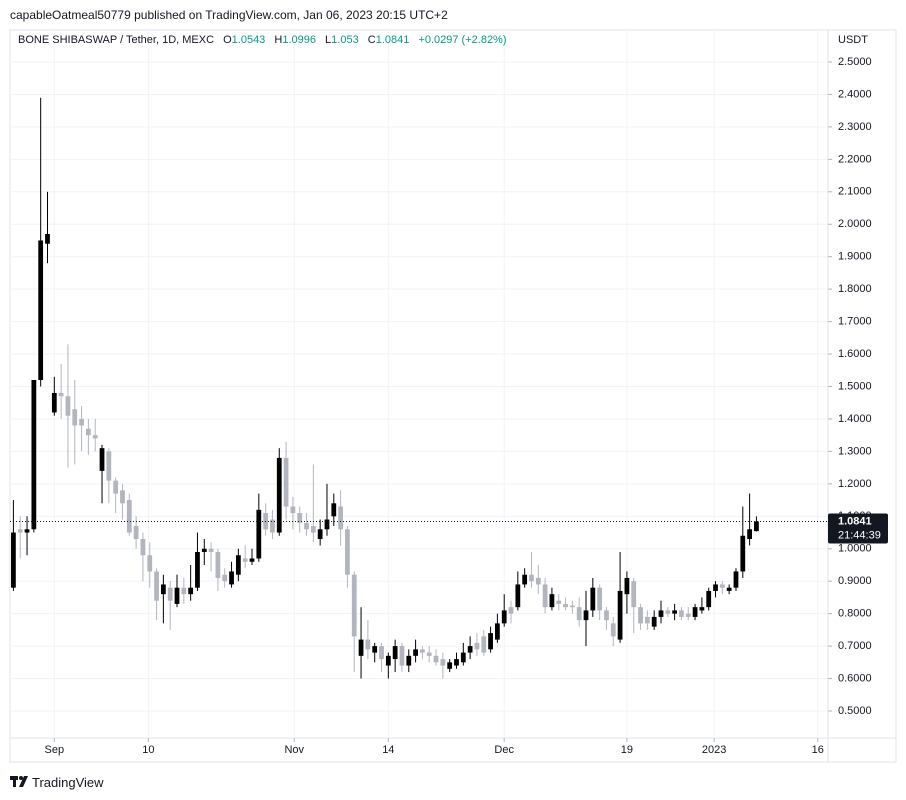 Image resolution: width=906 pixels, height=800 pixels. Describe the element at coordinates (855, 678) in the screenshot. I see `y-tick-label: 0.6000` at that location.